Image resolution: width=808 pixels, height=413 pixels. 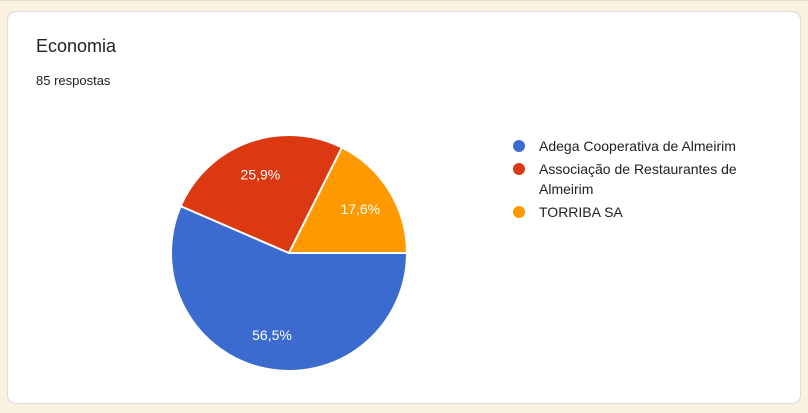 I want to click on pie-slice-percent-label: 17,6%, so click(x=360, y=209).